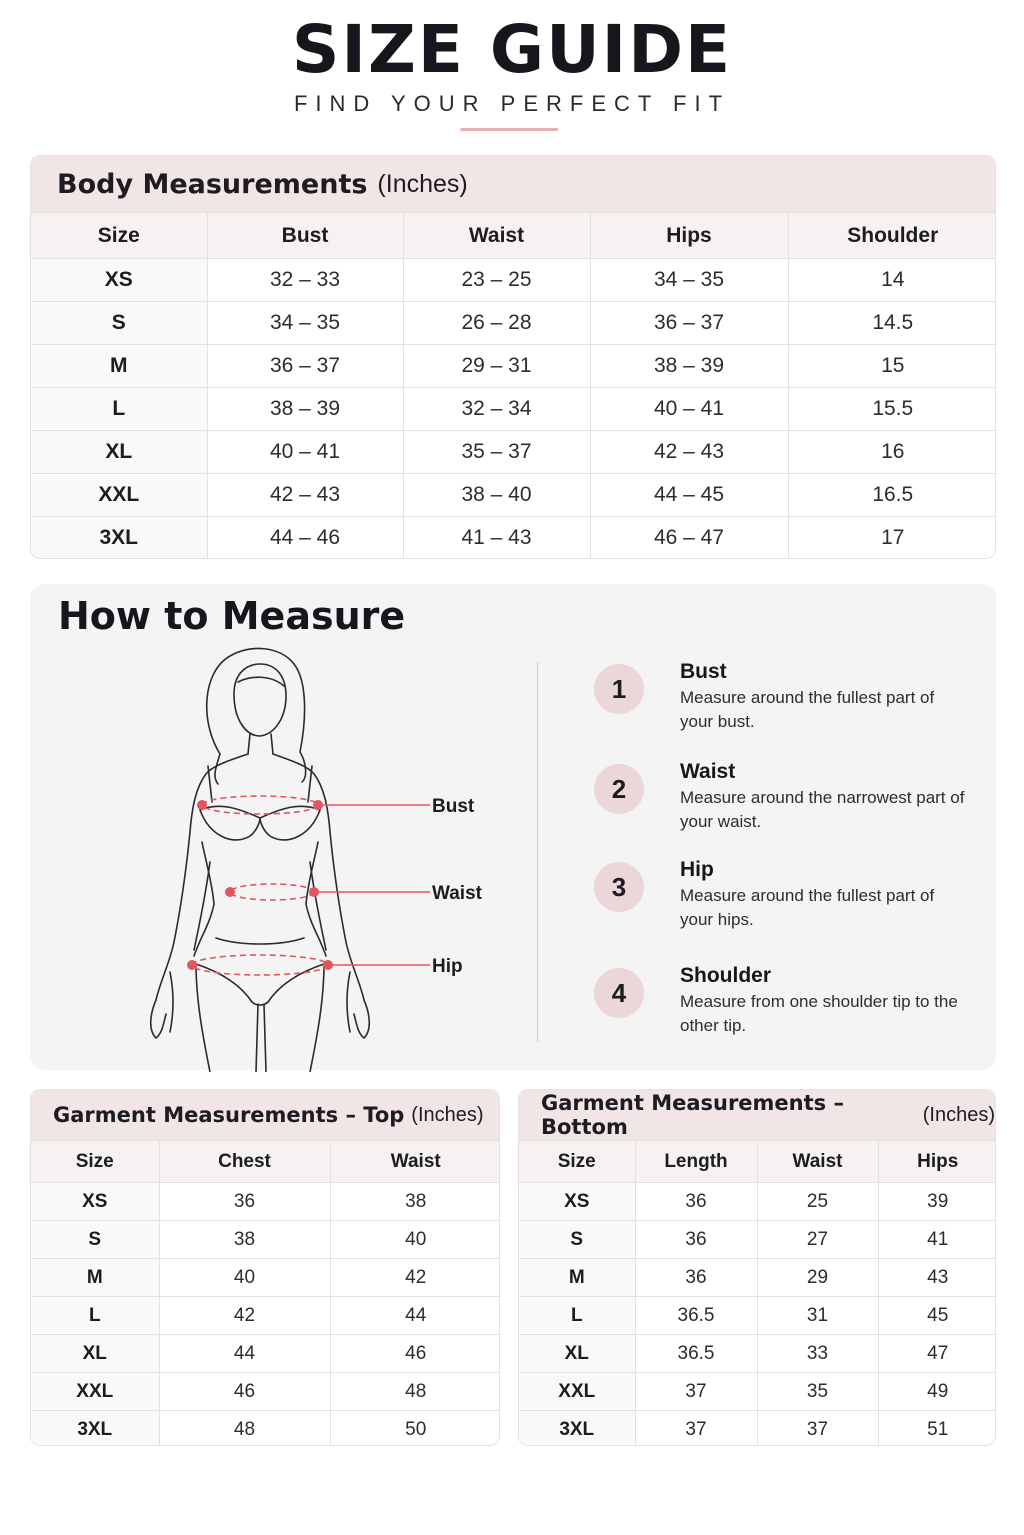 The height and width of the screenshot is (1535, 1024). What do you see at coordinates (891, 235) in the screenshot?
I see `column-header: Shoulder` at bounding box center [891, 235].